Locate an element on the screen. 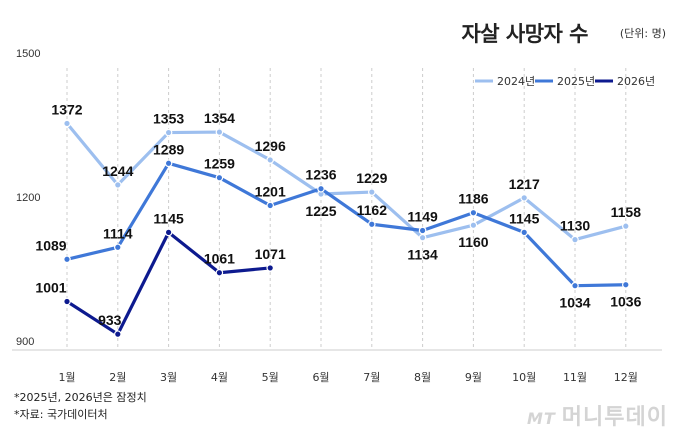 The width and height of the screenshot is (680, 441). point-2024년-12 is located at coordinates (625, 226).